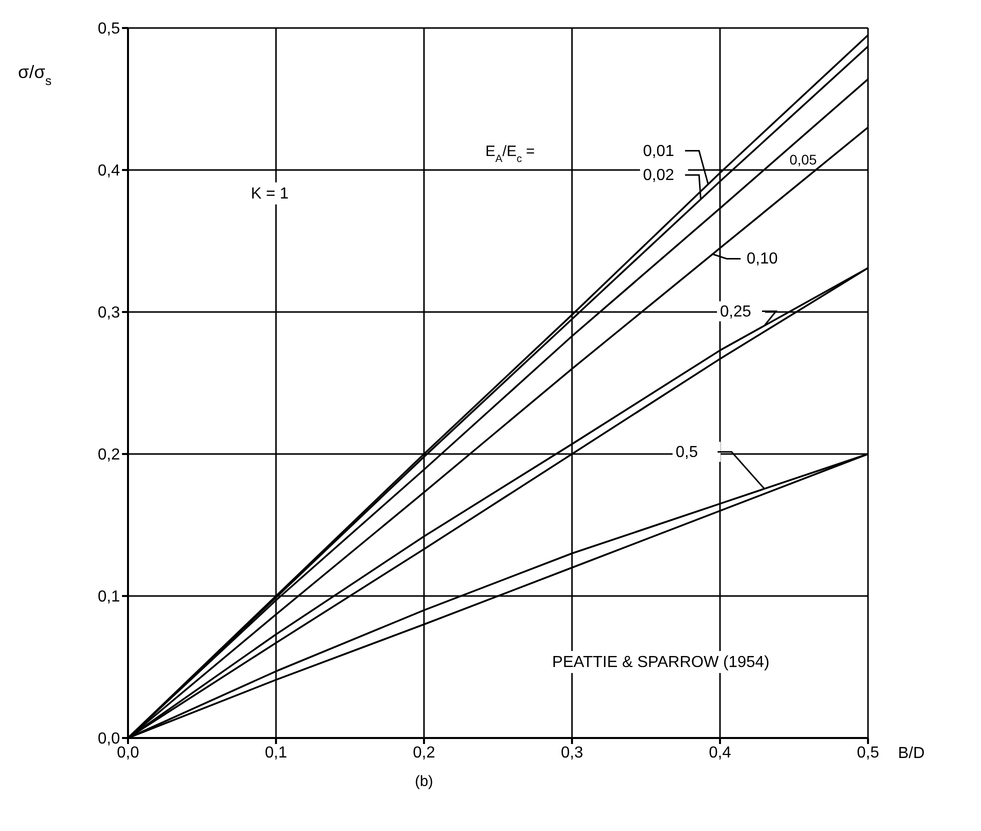  What do you see at coordinates (109, 29) in the screenshot?
I see `y-tick-label: 0,5` at bounding box center [109, 29].